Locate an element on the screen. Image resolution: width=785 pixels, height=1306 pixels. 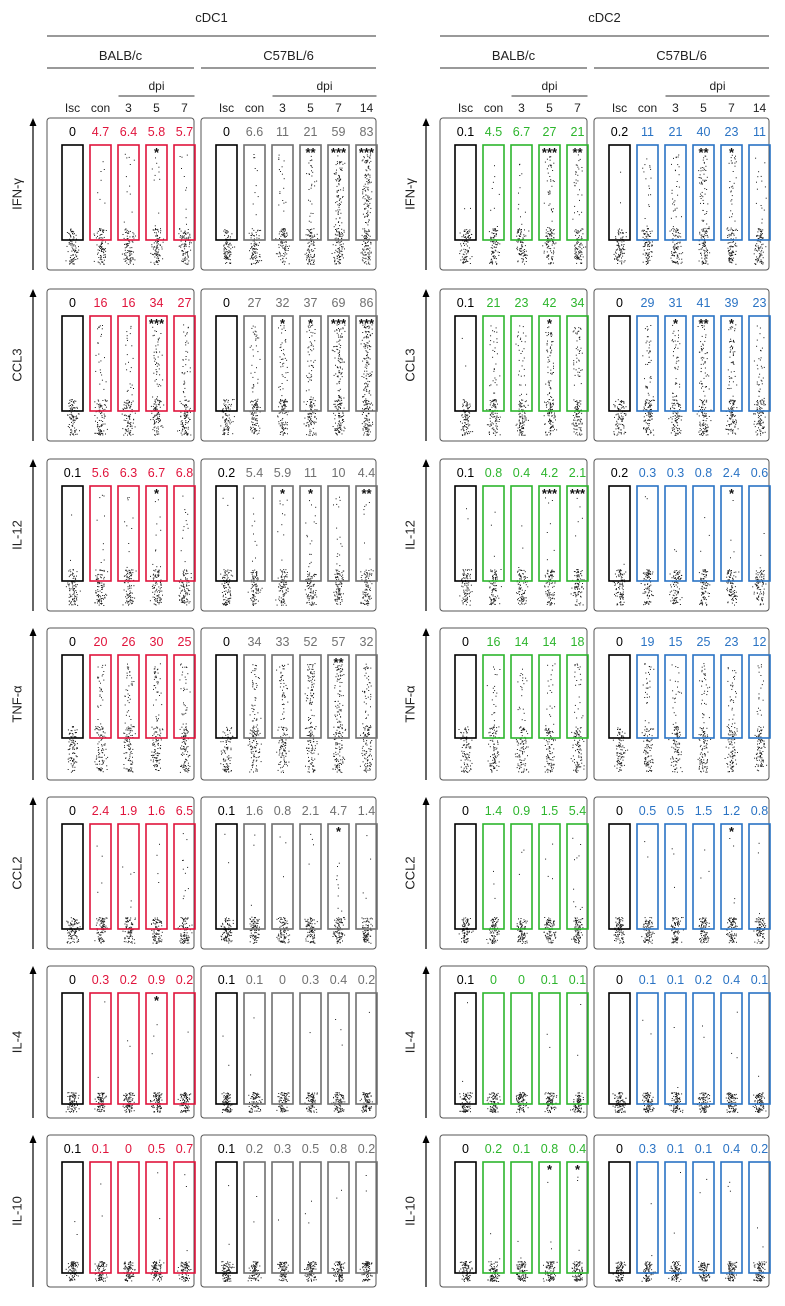
gate-percent-label: 27 is located at coordinates (255, 303).